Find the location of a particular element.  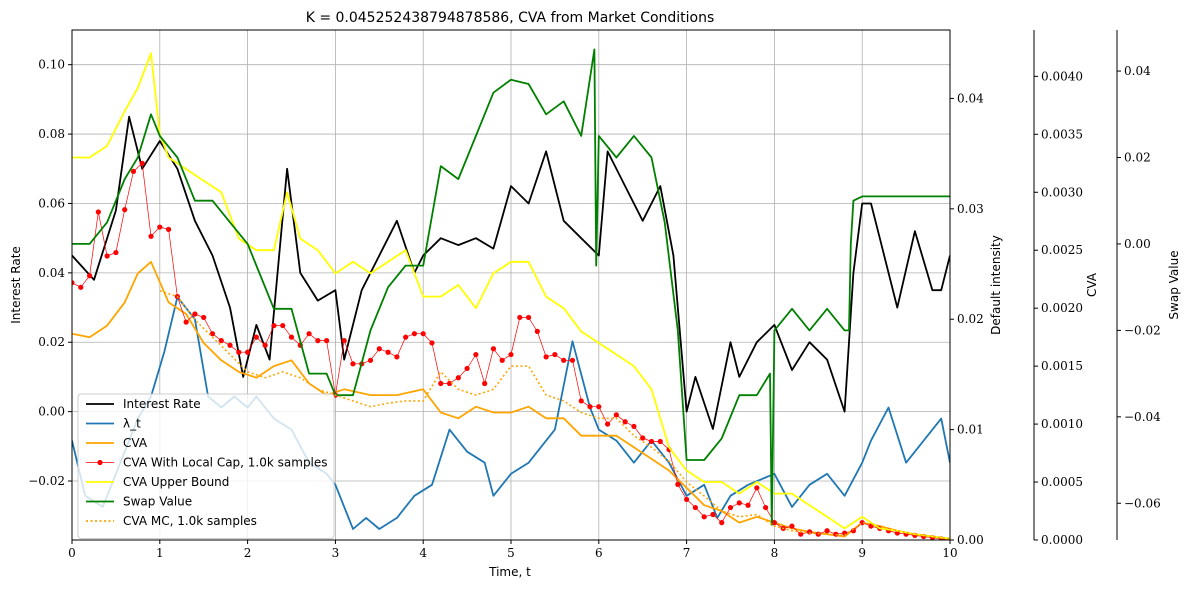

right2-tick-label: 0.0025 is located at coordinates (1062, 250).